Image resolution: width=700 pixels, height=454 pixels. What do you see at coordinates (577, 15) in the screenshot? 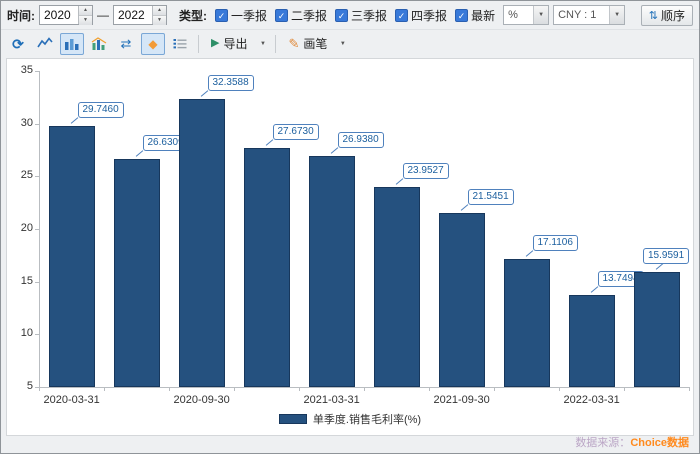
I see `currency-value: CNY : 1` at bounding box center [577, 15].